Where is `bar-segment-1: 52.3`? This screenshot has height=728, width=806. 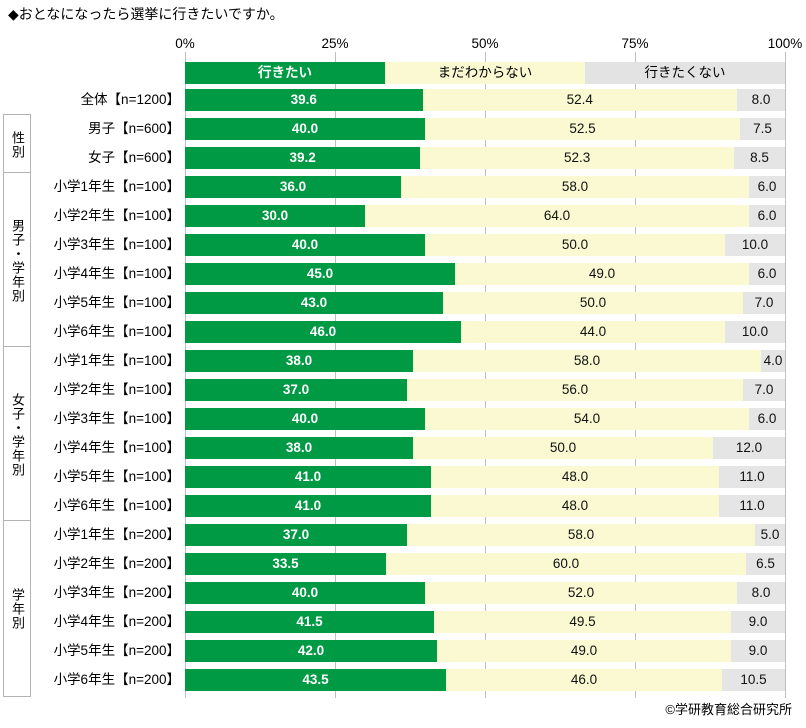 bar-segment-1: 52.3 is located at coordinates (577, 158).